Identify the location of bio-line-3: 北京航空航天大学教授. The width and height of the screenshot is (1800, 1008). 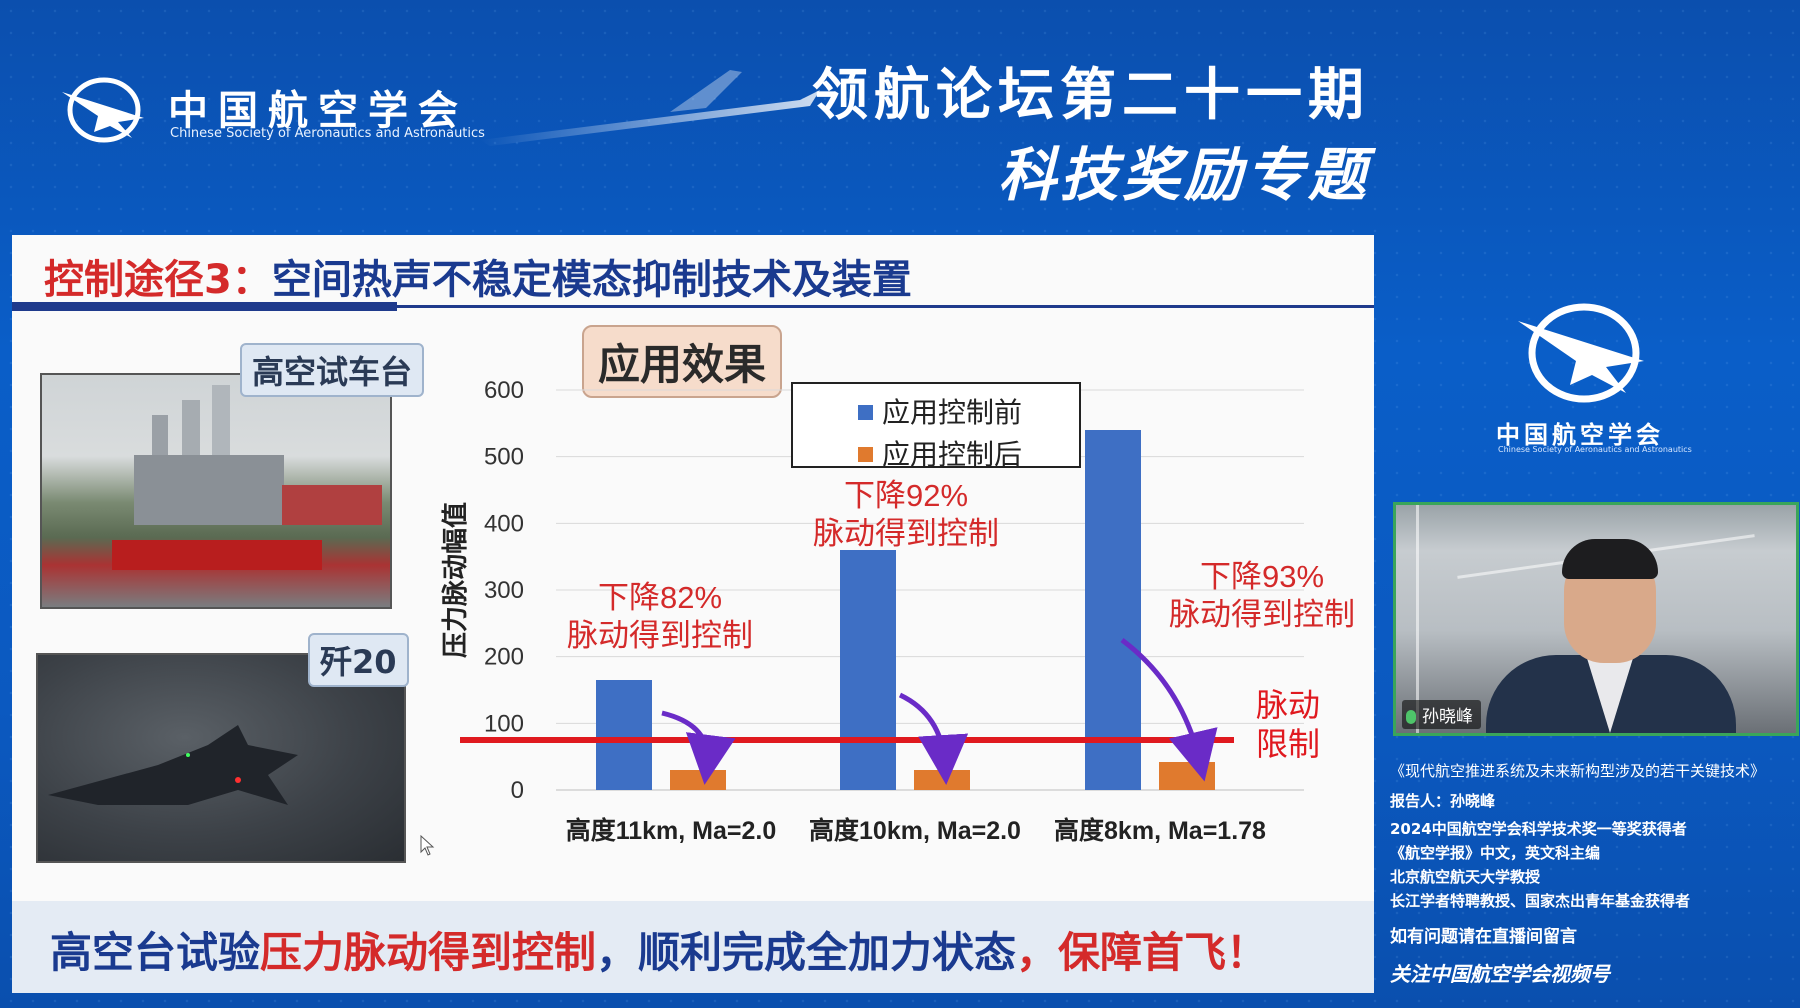
(1465, 877).